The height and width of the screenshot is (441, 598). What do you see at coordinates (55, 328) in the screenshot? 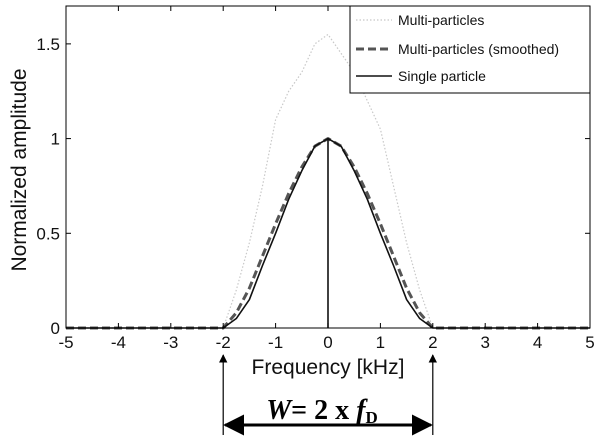
I see `y-tick-label: 0` at bounding box center [55, 328].